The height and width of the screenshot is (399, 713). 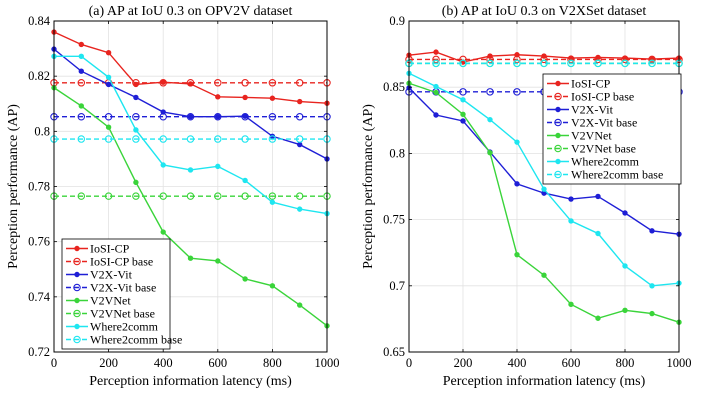 I want to click on legend-item: Where2comm, so click(x=593, y=162).